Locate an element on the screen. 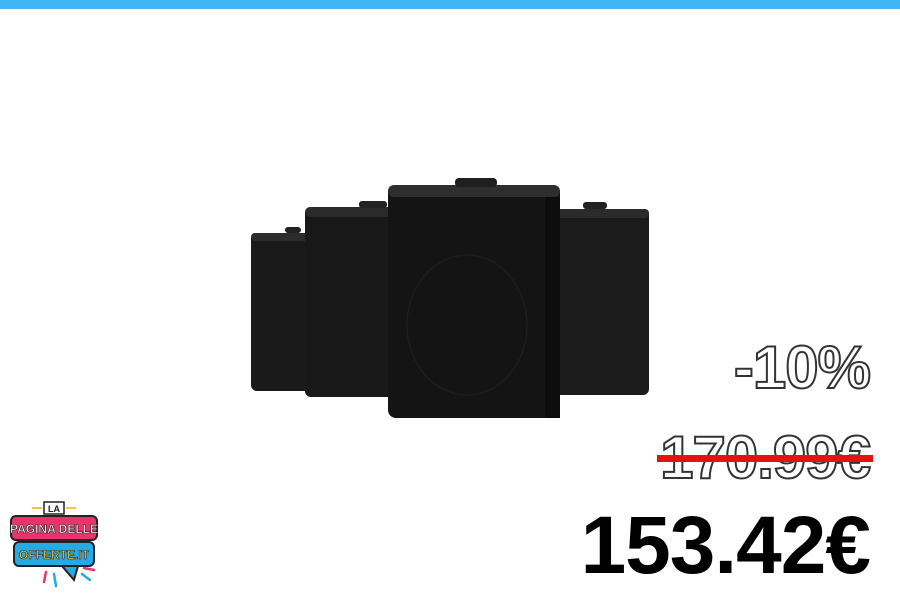  discount-percentage: -10% is located at coordinates (802, 367).